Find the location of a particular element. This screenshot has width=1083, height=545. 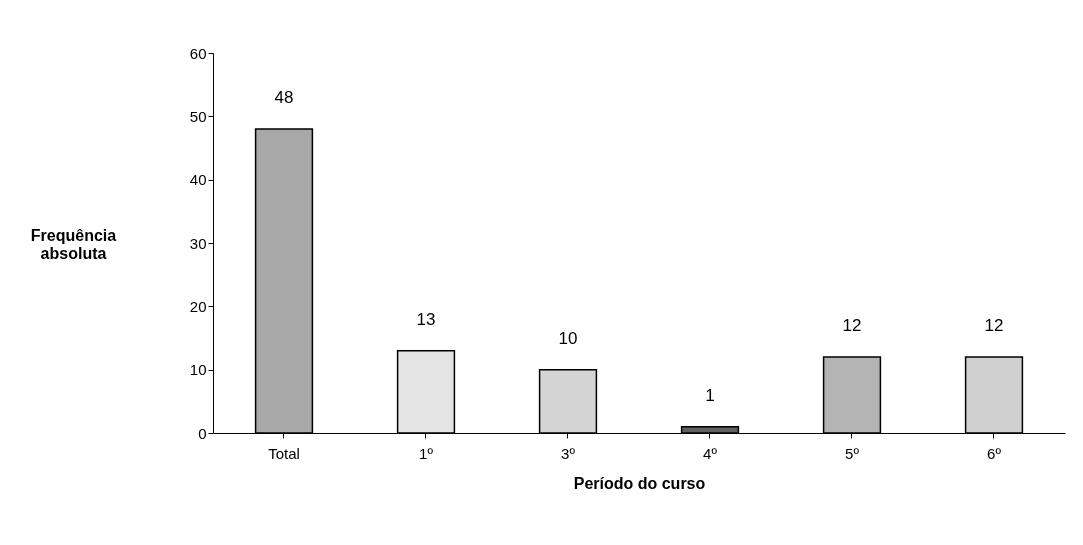

x-tick-label: 6º is located at coordinates (994, 453).